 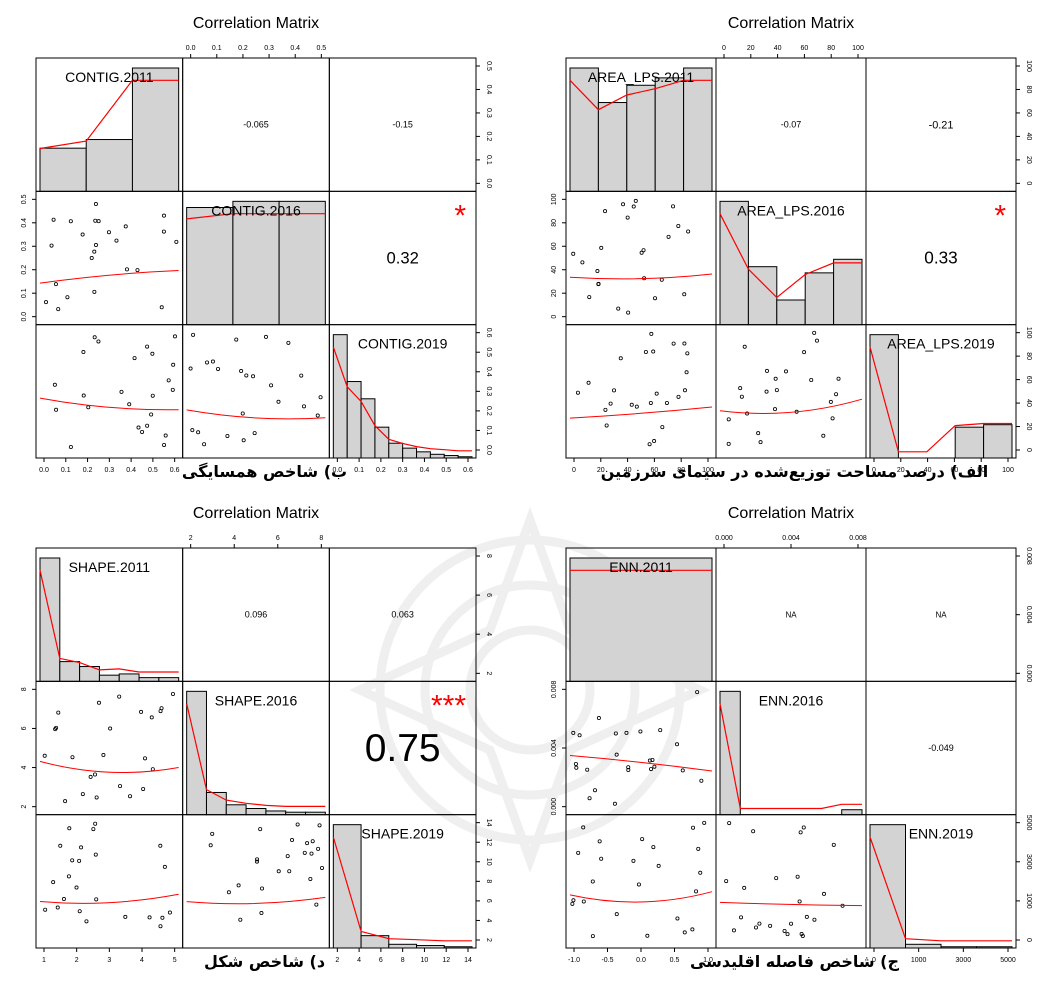 What do you see at coordinates (1028, 356) in the screenshot?
I see `right-tick-label: 80` at bounding box center [1028, 356].